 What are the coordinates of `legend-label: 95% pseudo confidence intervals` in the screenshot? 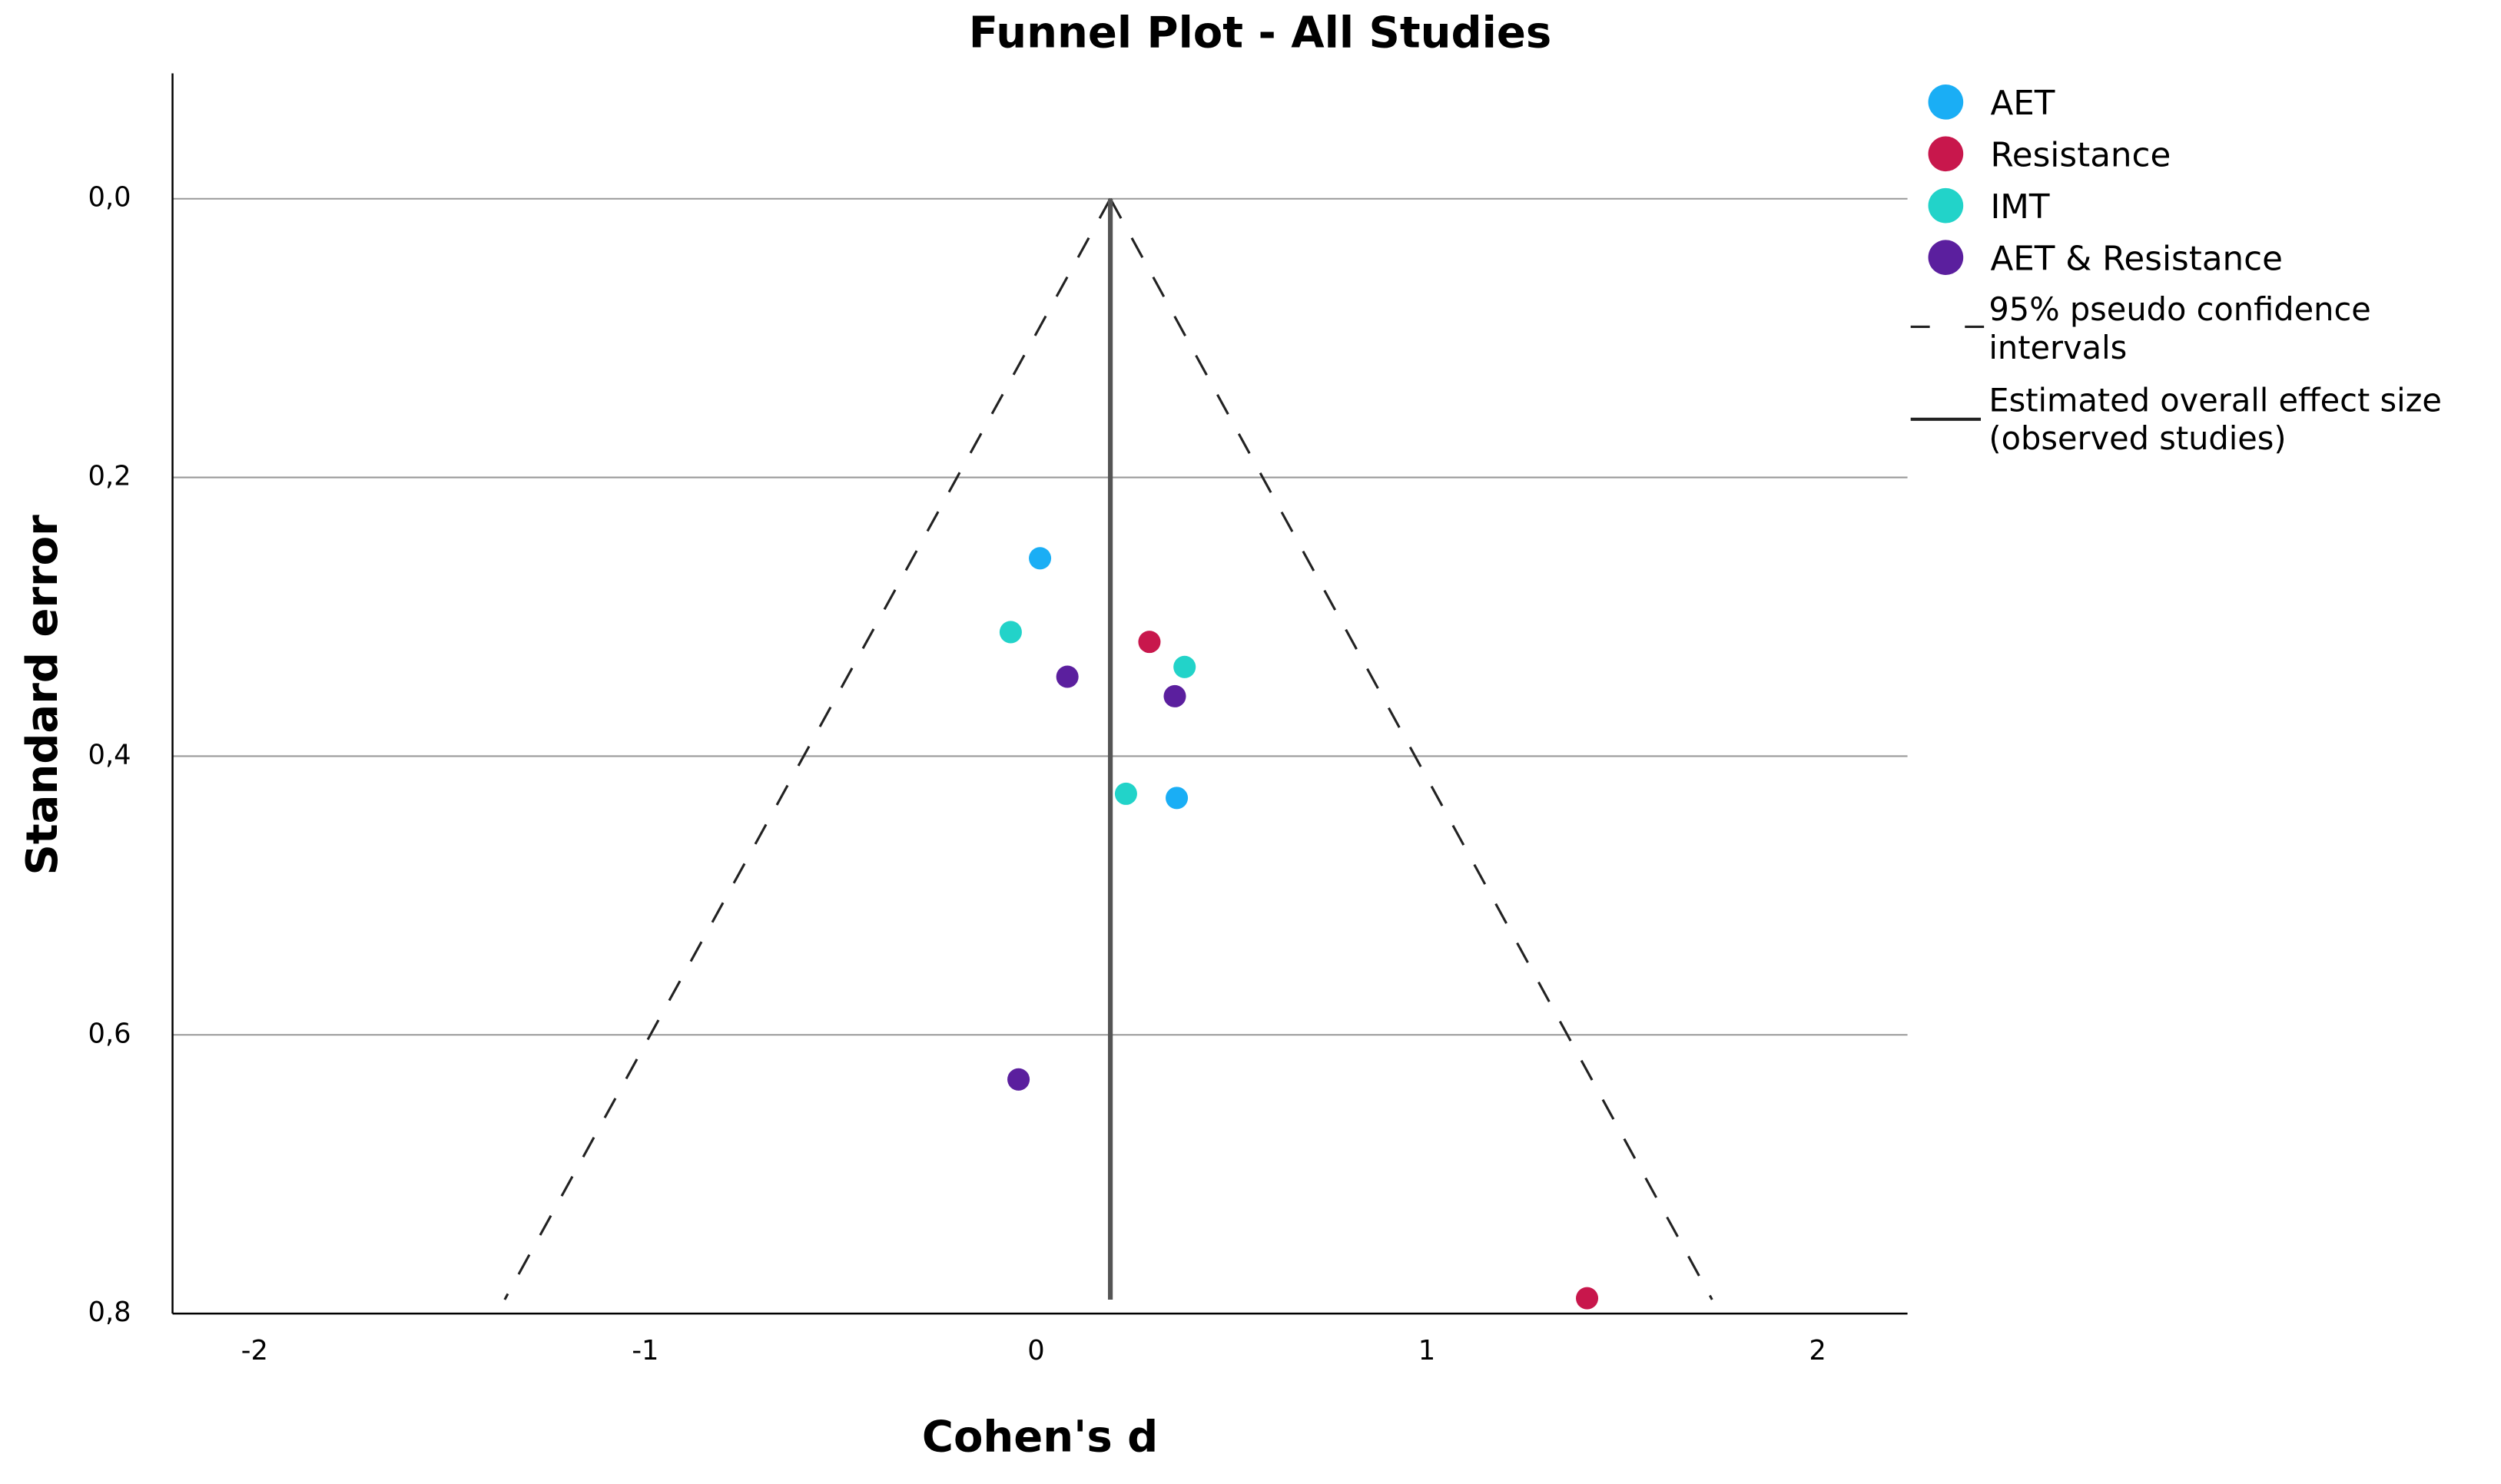 It's located at (2180, 328).